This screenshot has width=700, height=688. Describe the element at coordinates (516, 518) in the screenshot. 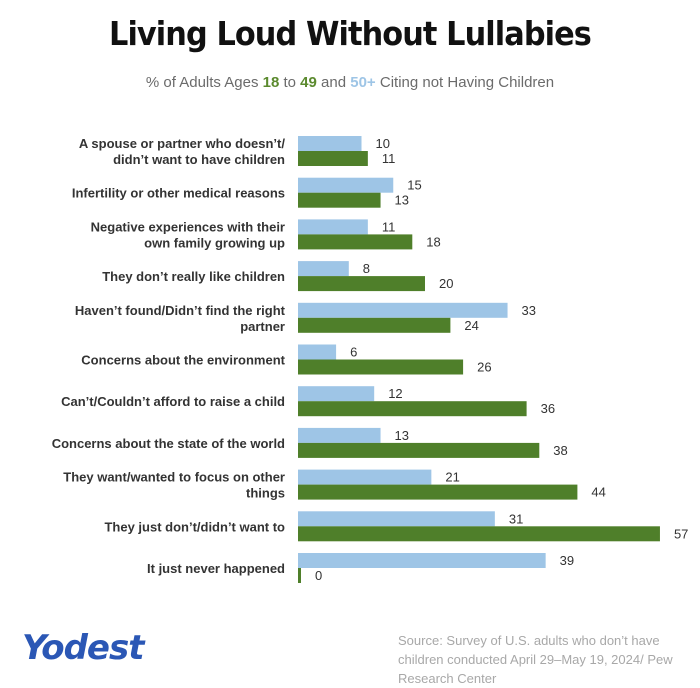

I see `data-label: 31` at that location.